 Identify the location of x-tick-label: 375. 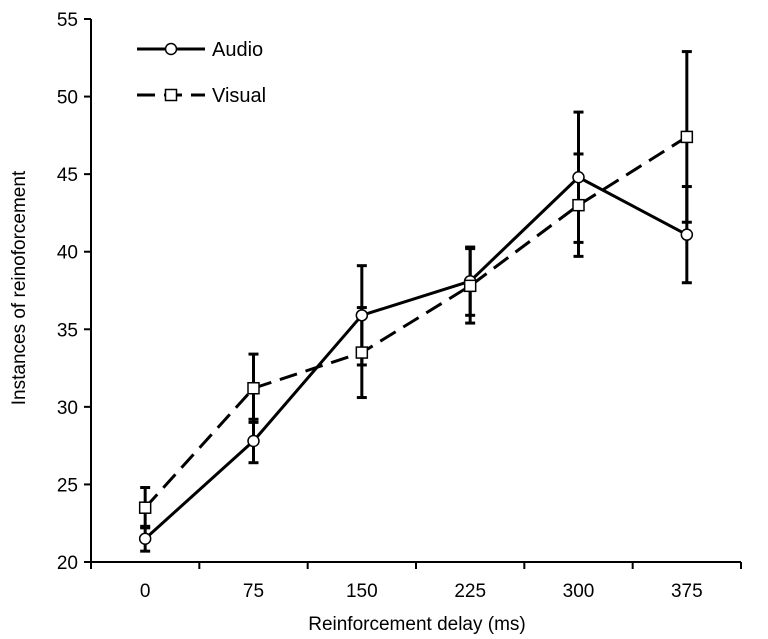
(687, 591).